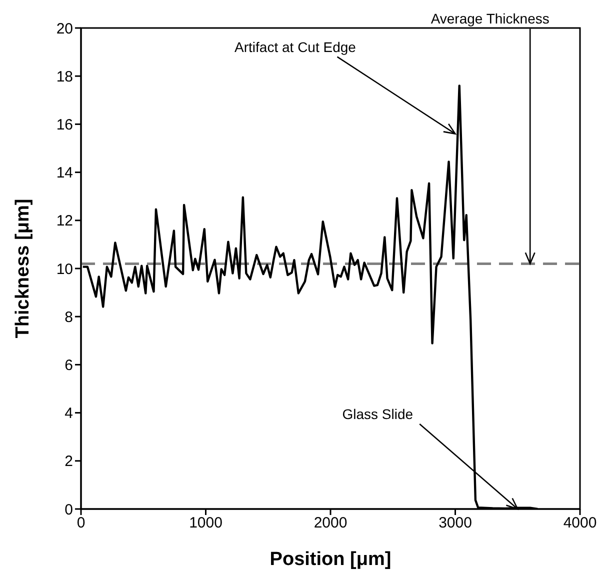 The width and height of the screenshot is (612, 579). I want to click on x-axis-title: Position [μm], so click(331, 559).